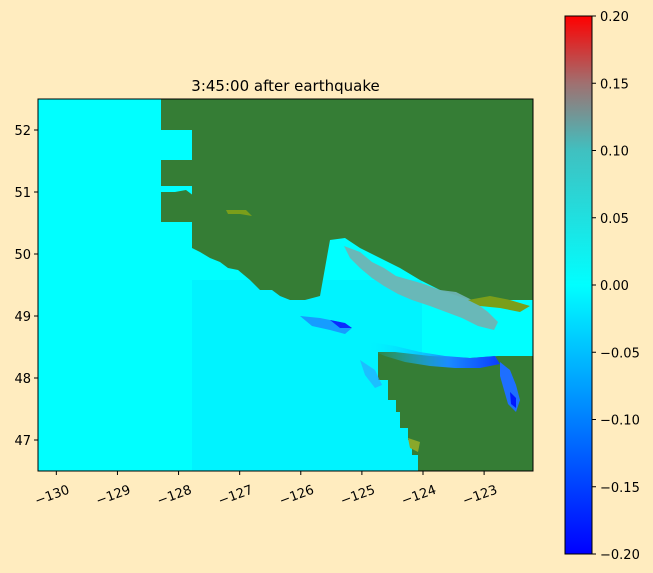 The width and height of the screenshot is (653, 573). Describe the element at coordinates (419, 496) in the screenshot. I see `x-tick-label: −124` at that location.